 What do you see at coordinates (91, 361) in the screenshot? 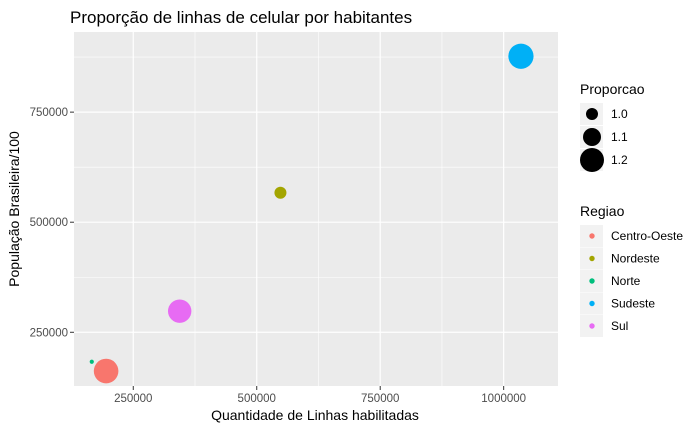
I see `data-point-norte` at bounding box center [91, 361].